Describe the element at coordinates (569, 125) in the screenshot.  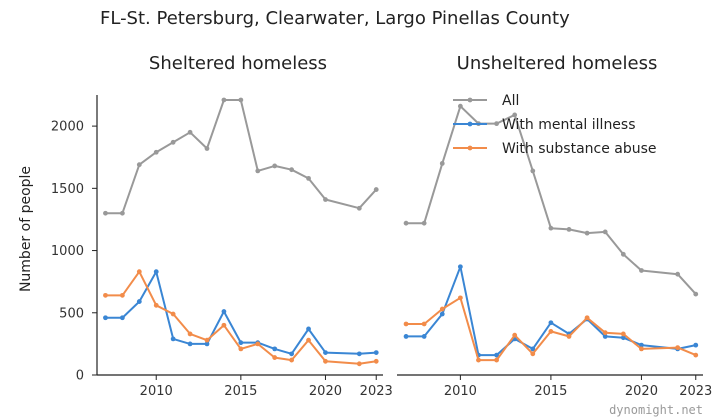
I see `legend-label: With mental illness` at that location.